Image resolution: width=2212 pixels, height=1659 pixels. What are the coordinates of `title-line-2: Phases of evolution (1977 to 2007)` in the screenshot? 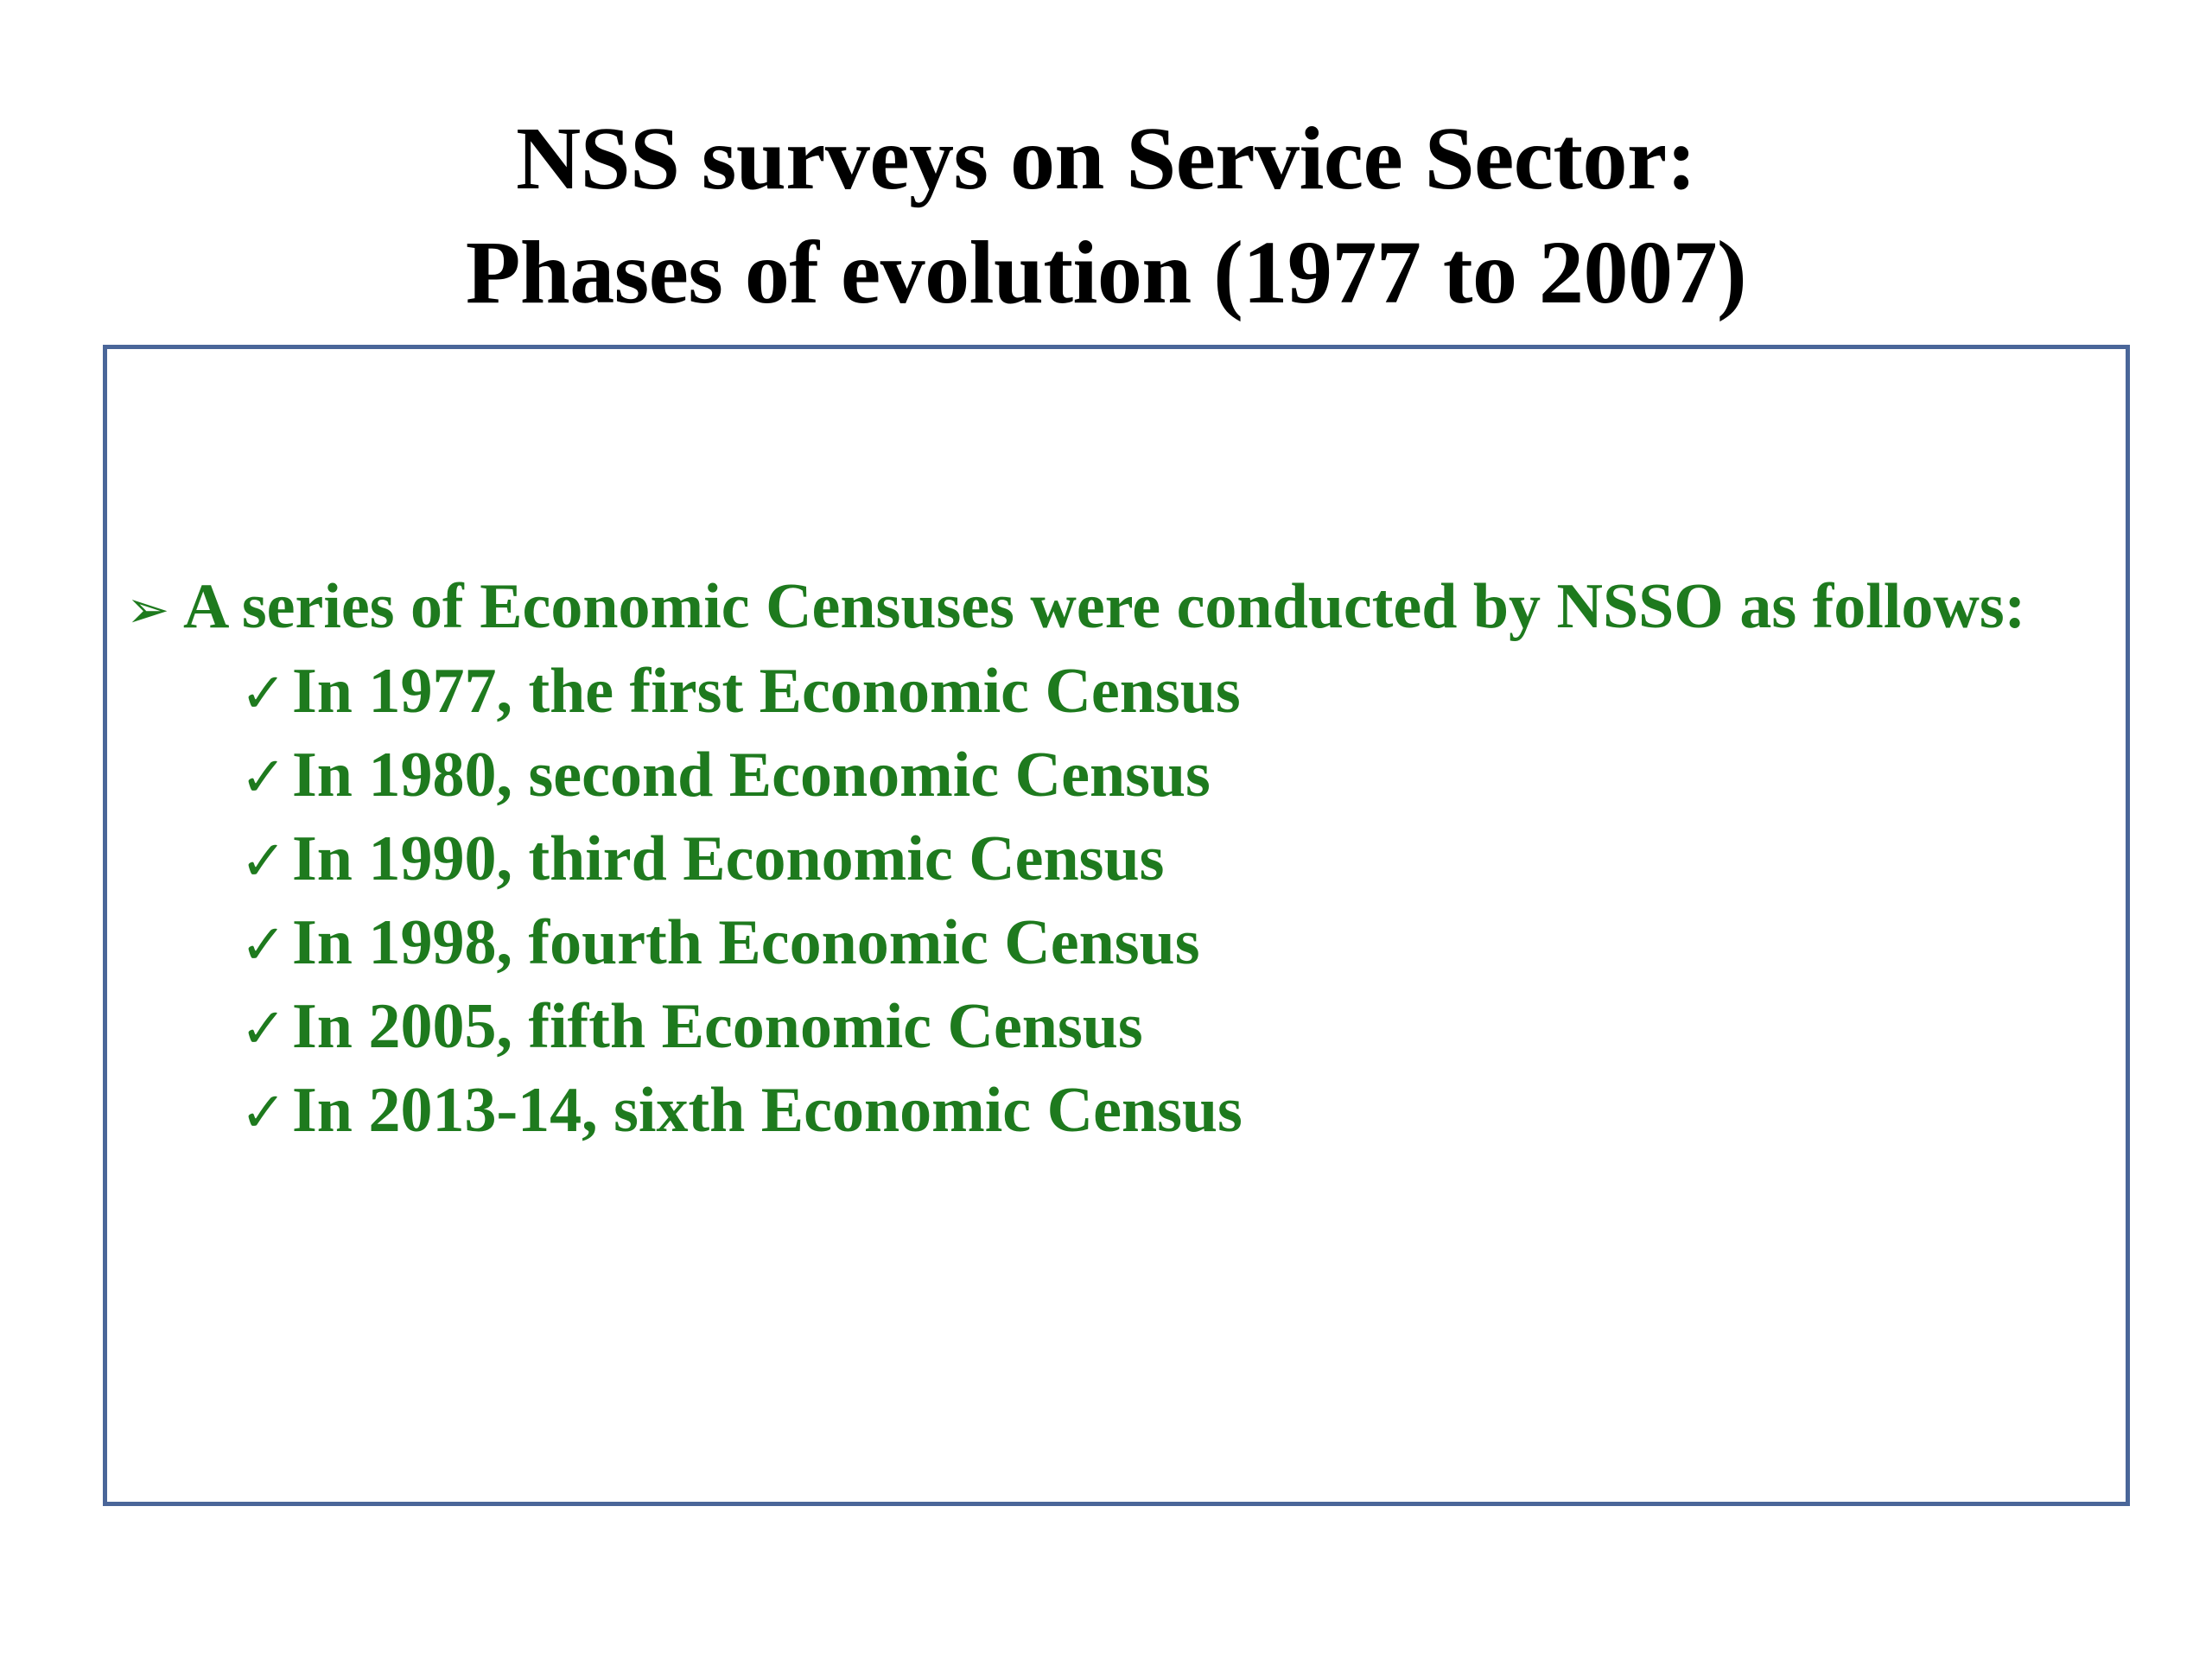 It's located at (1106, 272).